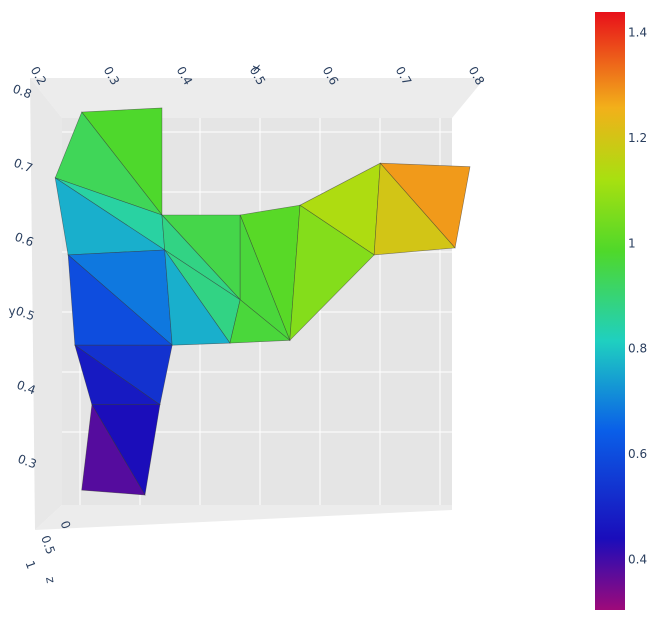  What do you see at coordinates (637, 454) in the screenshot?
I see `colorbar-tick-label: 0.6` at bounding box center [637, 454].